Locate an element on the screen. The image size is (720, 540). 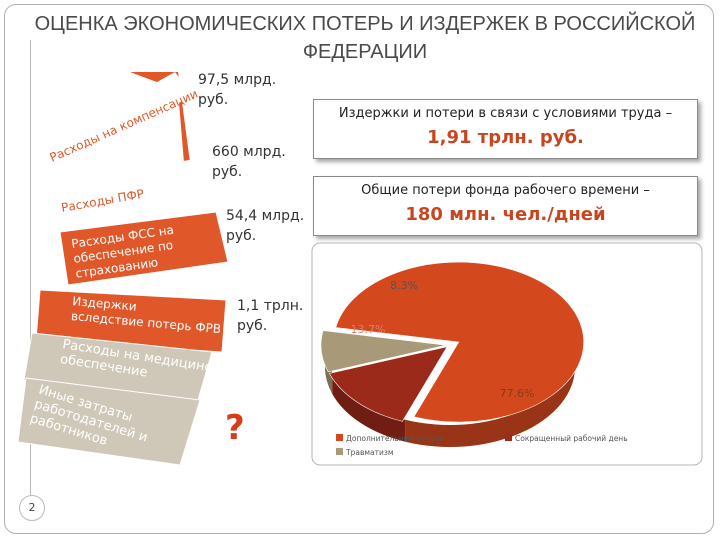
amount-line: 54,4 млрд. is located at coordinates (265, 216).